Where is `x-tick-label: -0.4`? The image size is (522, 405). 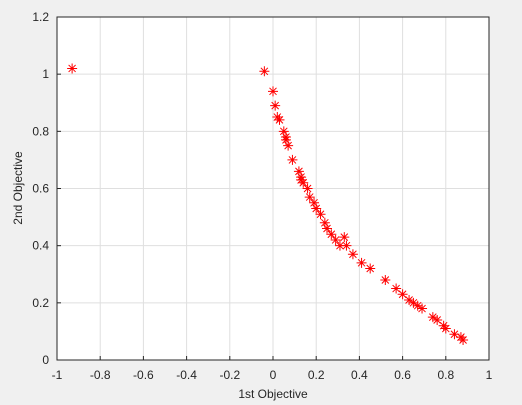
x-tick-label: -0.4 is located at coordinates (186, 375).